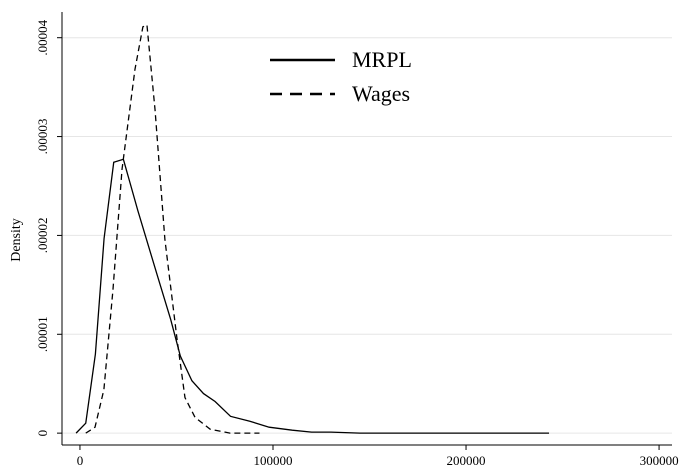  What do you see at coordinates (42, 37) in the screenshot?
I see `y-tick-label: .00004` at bounding box center [42, 37].